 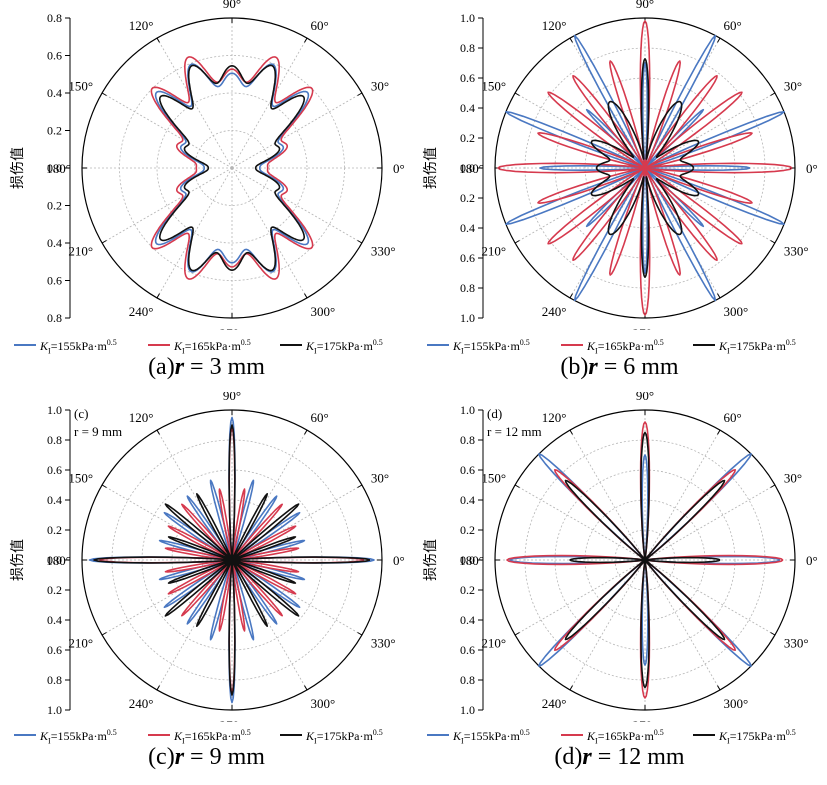 I want to click on ring-gridline, so click(x=232, y=168).